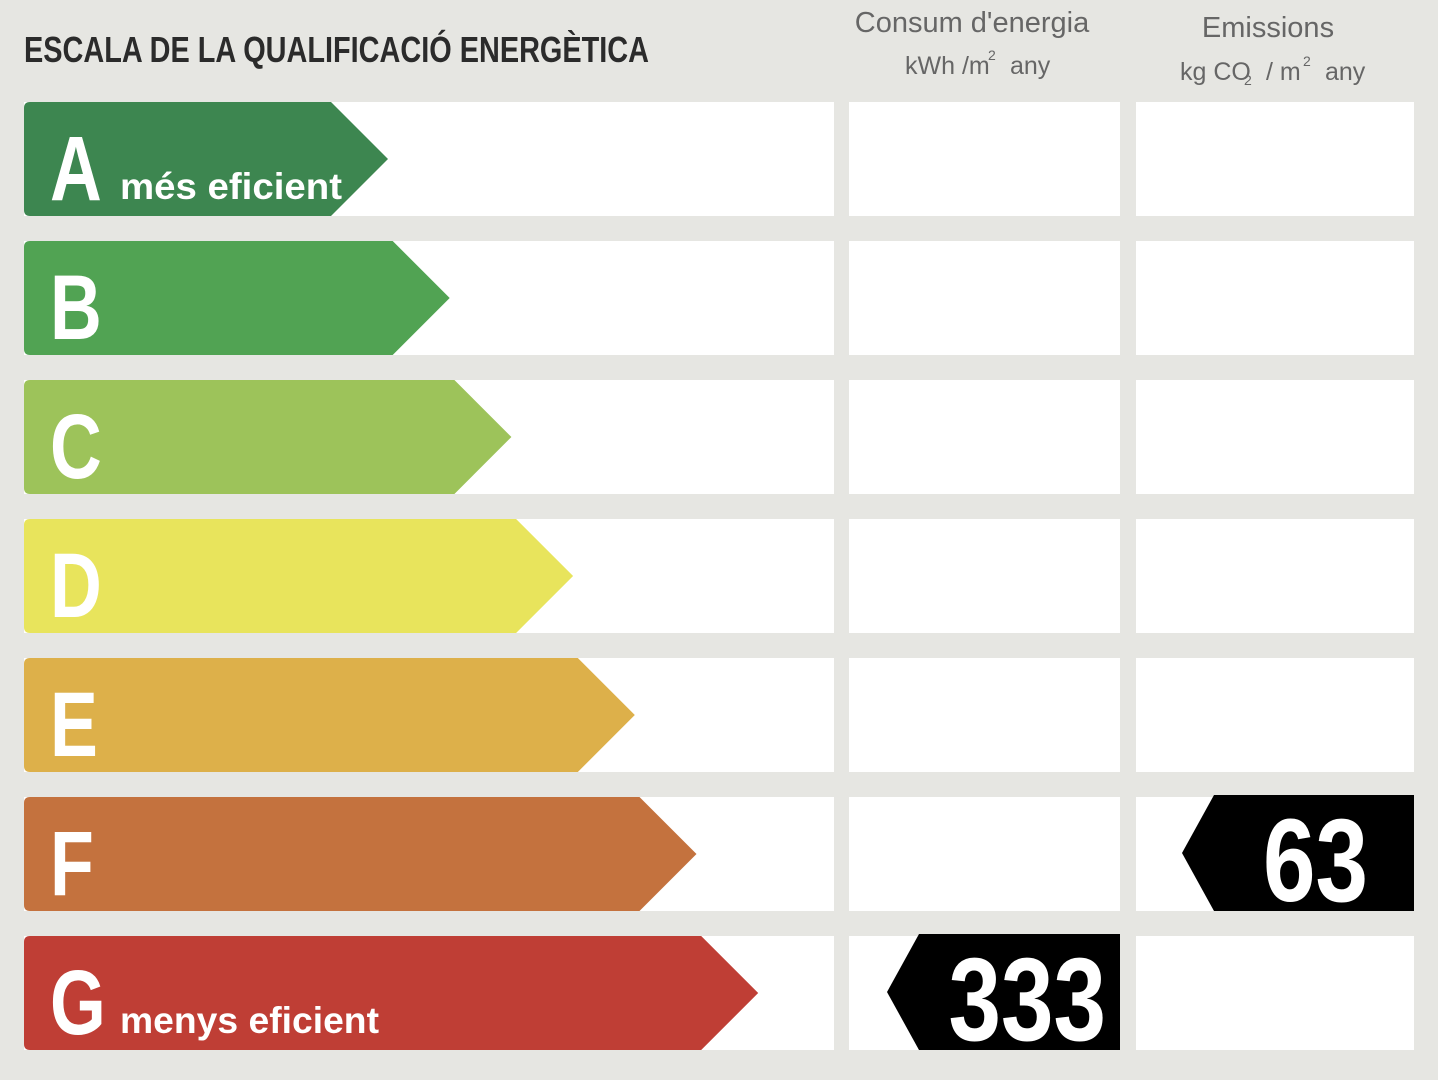 The width and height of the screenshot is (1438, 1080). Describe the element at coordinates (231, 186) in the screenshot. I see `rating-label: més eficient` at that location.